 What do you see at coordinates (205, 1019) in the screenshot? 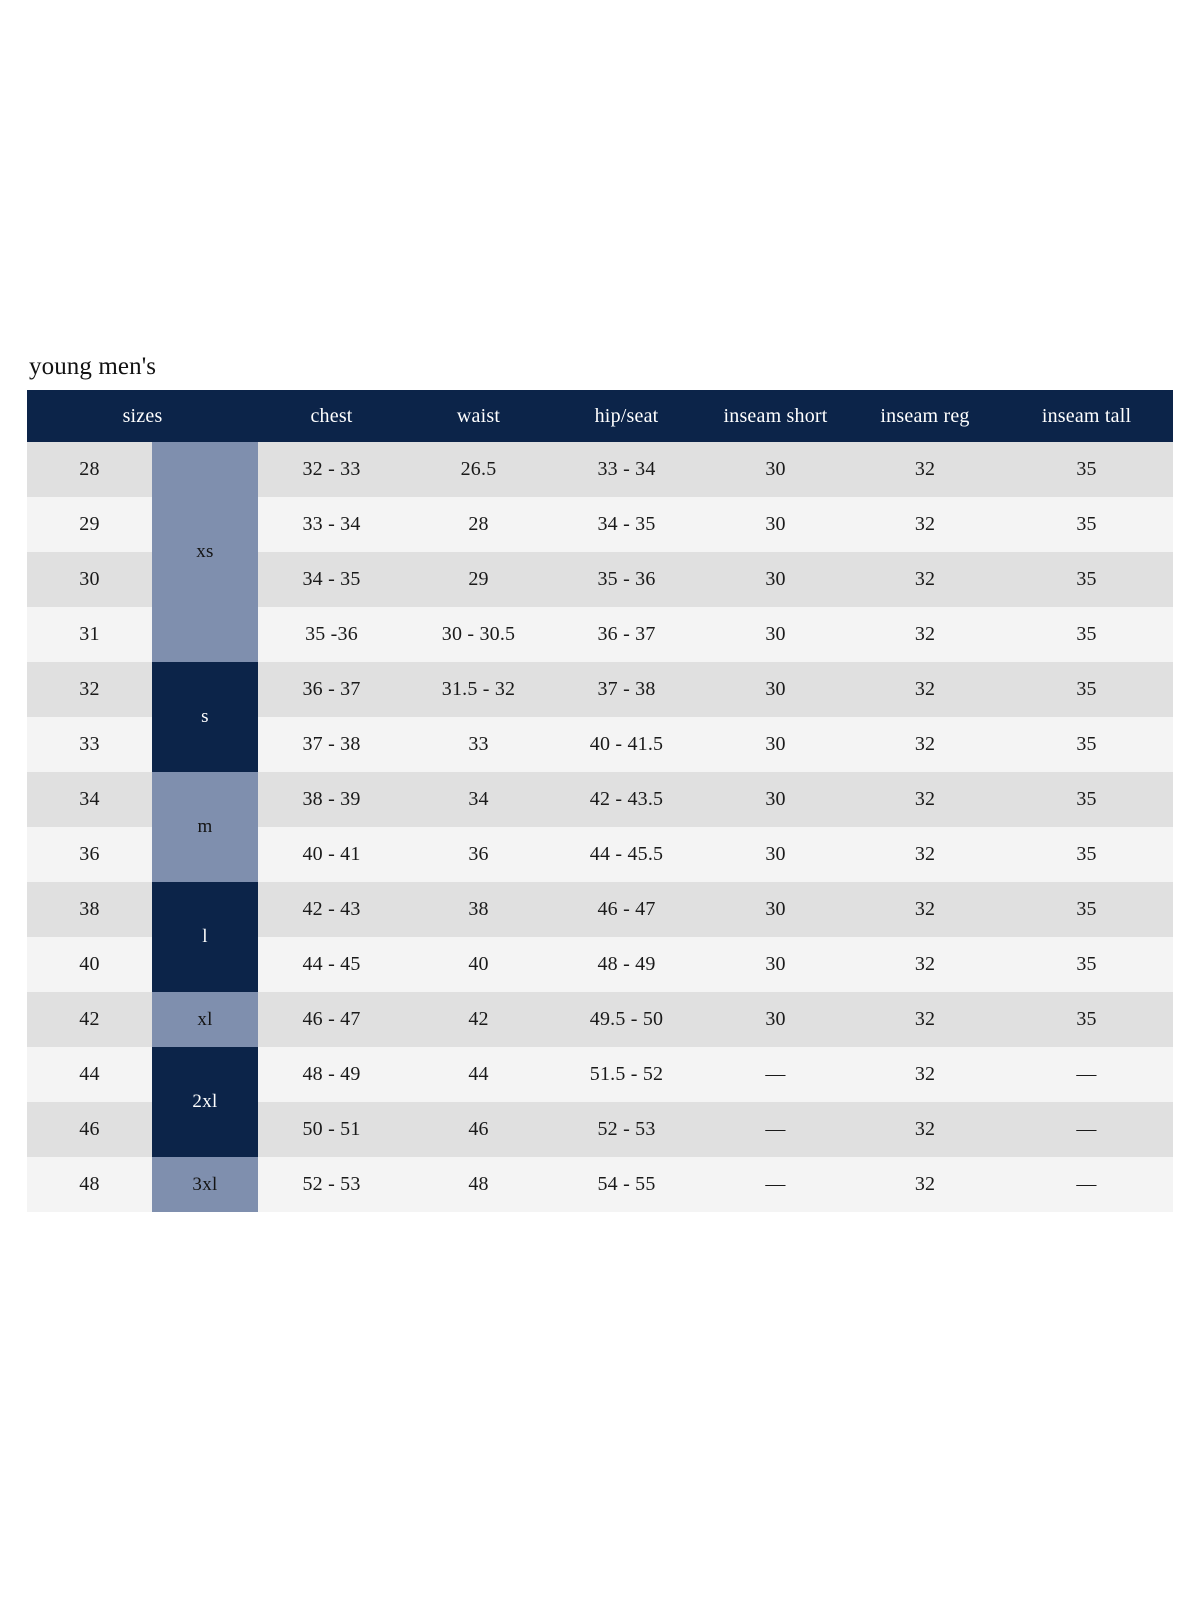
I see `cell-size-band-xl: xl` at bounding box center [205, 1019].